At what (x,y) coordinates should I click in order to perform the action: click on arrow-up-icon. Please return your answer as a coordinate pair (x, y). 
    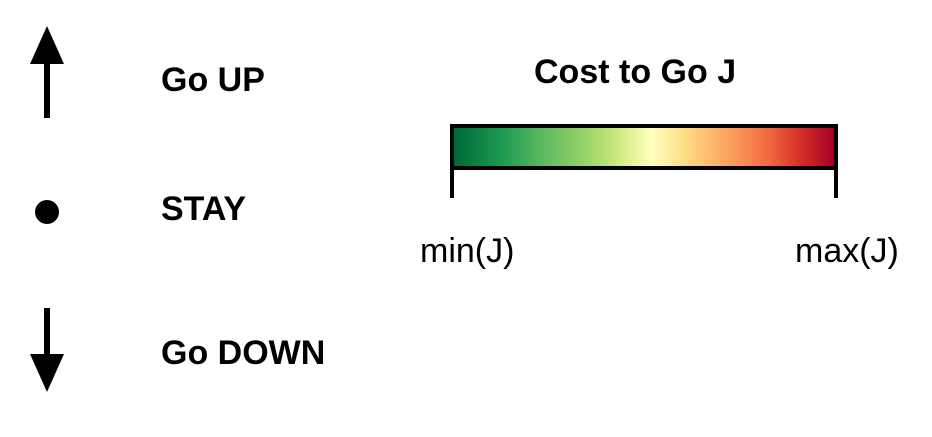
    Looking at the image, I should click on (47, 72).